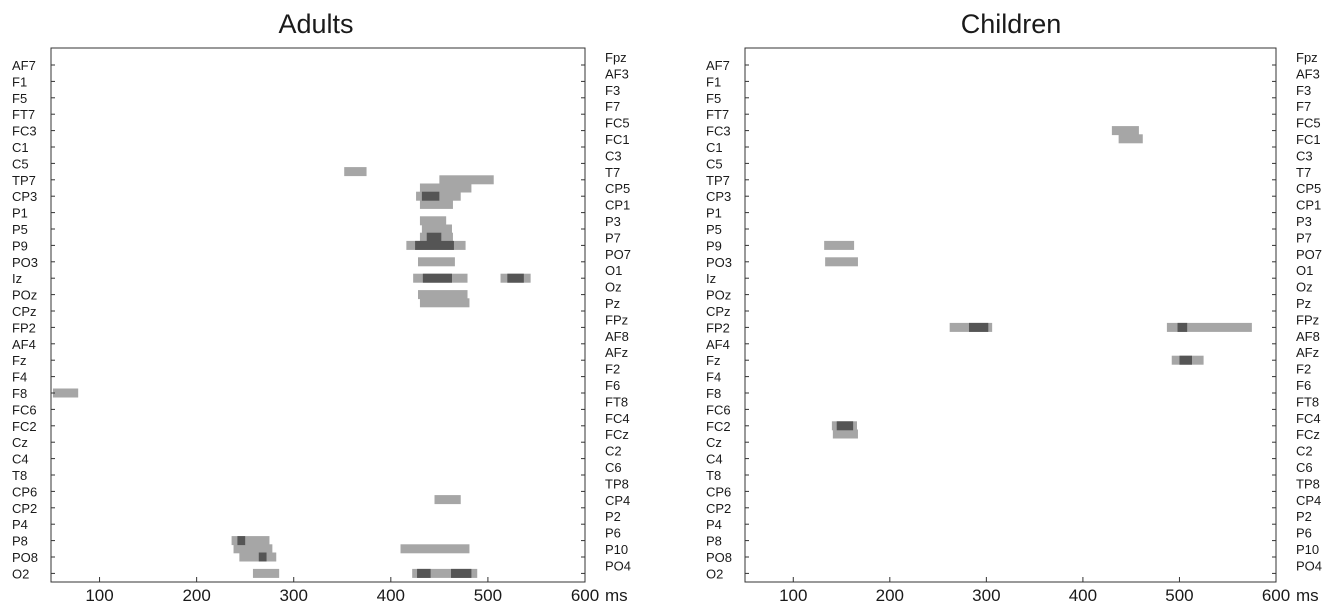 The image size is (1326, 606). Describe the element at coordinates (612, 106) in the screenshot. I see `y-label-right: F7` at that location.